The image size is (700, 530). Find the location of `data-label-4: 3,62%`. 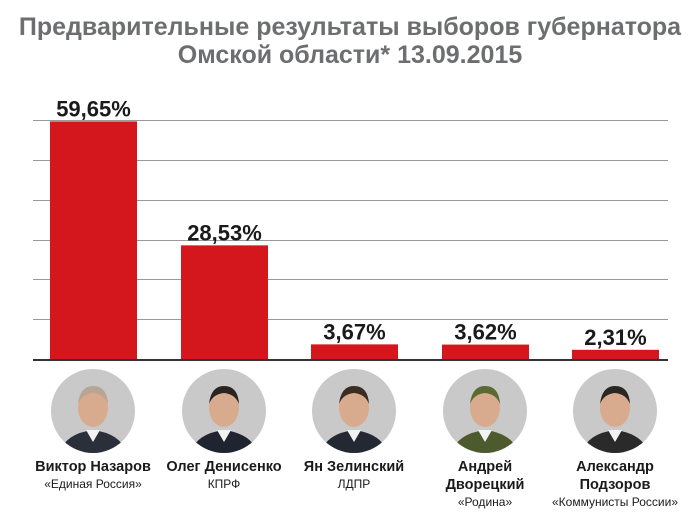

data-label-4: 3,62% is located at coordinates (485, 332).